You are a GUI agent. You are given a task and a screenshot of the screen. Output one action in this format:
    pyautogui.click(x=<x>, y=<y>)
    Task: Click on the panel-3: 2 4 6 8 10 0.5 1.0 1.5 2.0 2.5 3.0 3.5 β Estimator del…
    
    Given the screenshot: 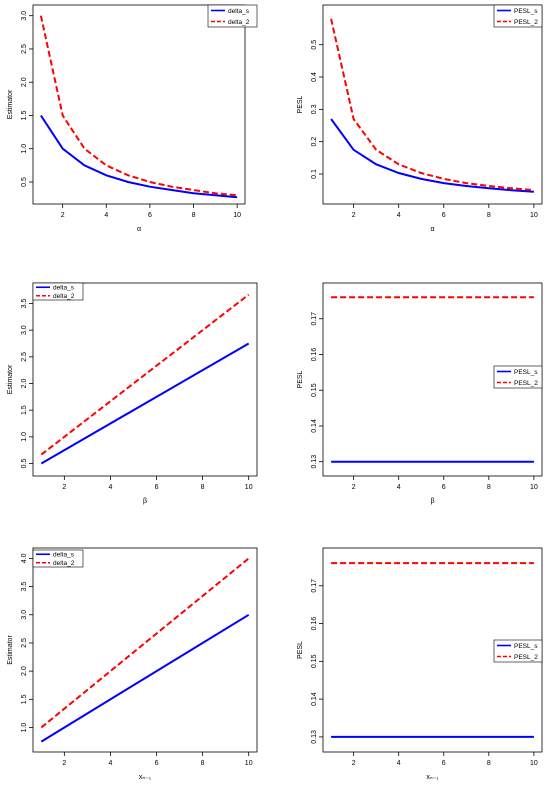 What is the action you would take?
    pyautogui.click(x=132, y=393)
    